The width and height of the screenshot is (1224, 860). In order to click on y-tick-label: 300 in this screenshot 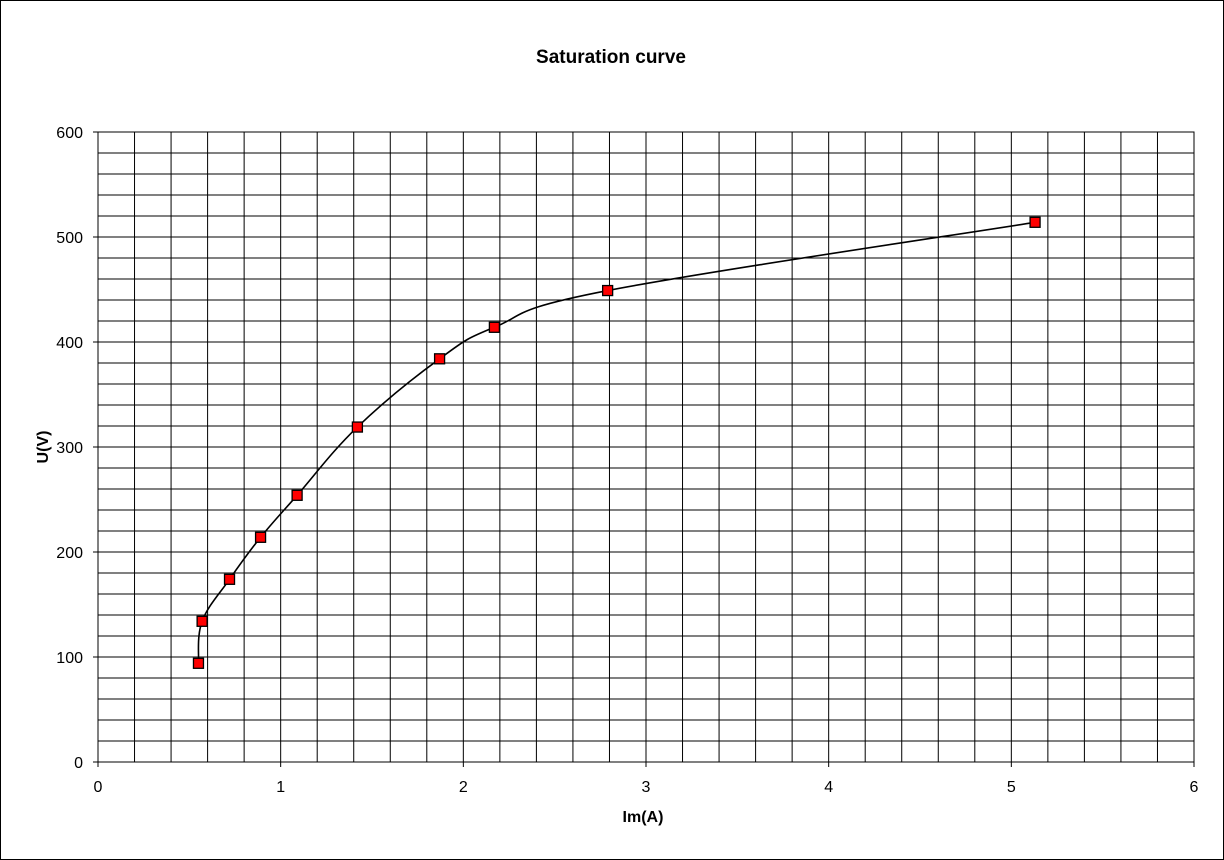, I will do `click(69, 448)`.